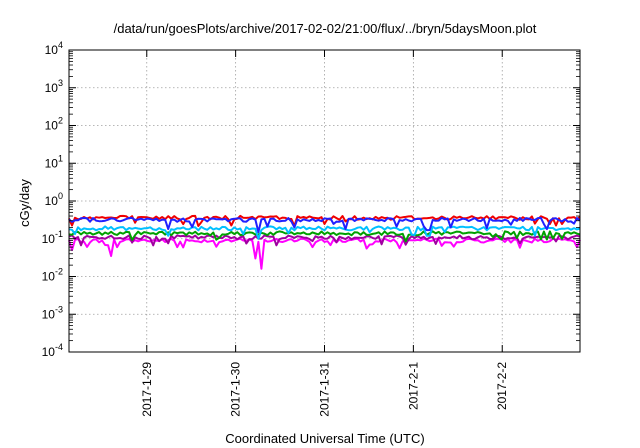 The width and height of the screenshot is (640, 448). What do you see at coordinates (59, 234) in the screenshot?
I see `y-tick-exponent: -1` at bounding box center [59, 234].